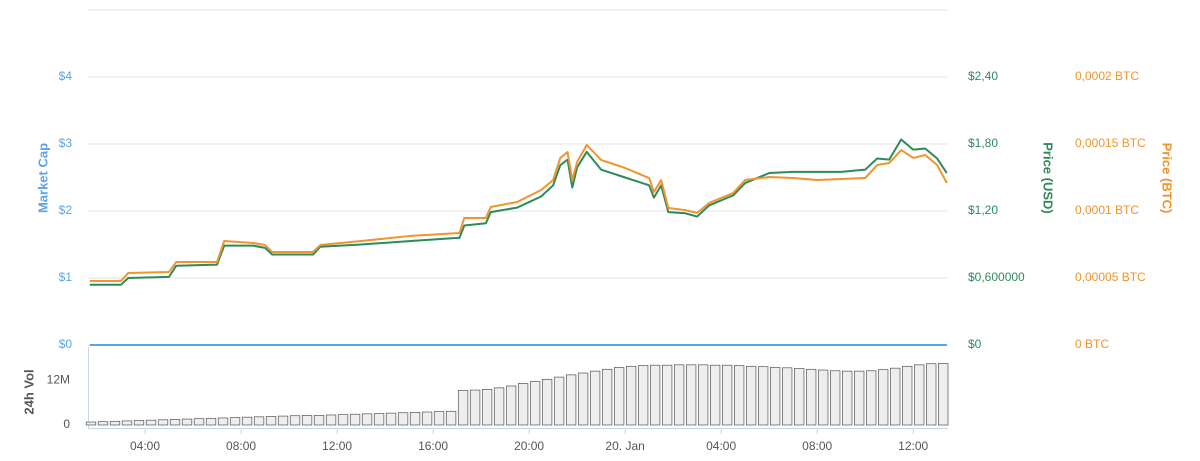  I want to click on y-tick-label: $3, so click(66, 143).